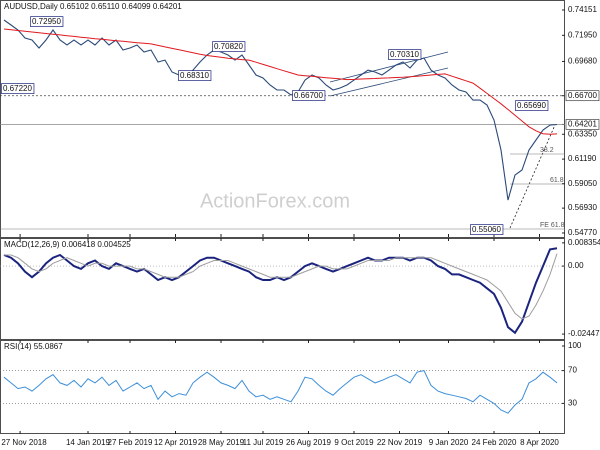  I want to click on y-tick-label: 0.64201, so click(582, 124).